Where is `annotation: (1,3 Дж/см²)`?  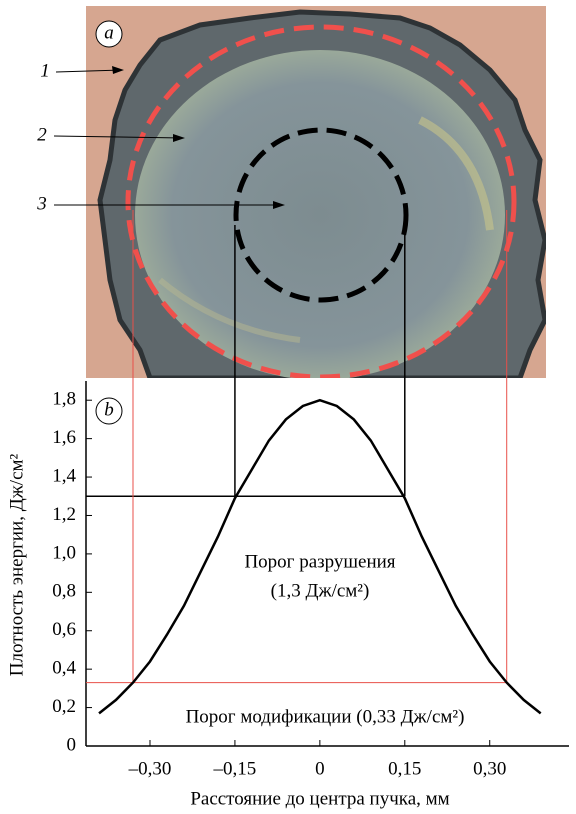
annotation: (1,3 Дж/см²) is located at coordinates (320, 590).